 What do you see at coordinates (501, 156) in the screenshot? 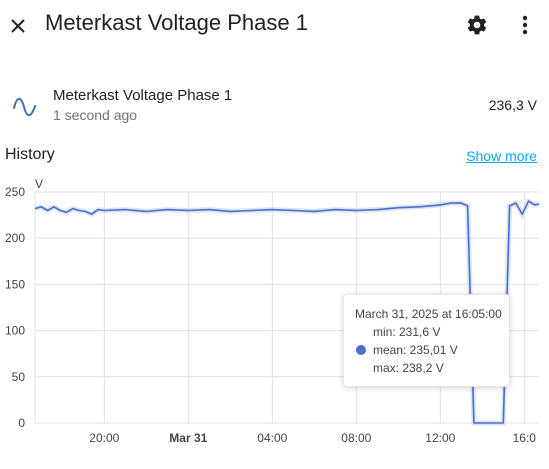
I see `show-more-link: Show more` at bounding box center [501, 156].